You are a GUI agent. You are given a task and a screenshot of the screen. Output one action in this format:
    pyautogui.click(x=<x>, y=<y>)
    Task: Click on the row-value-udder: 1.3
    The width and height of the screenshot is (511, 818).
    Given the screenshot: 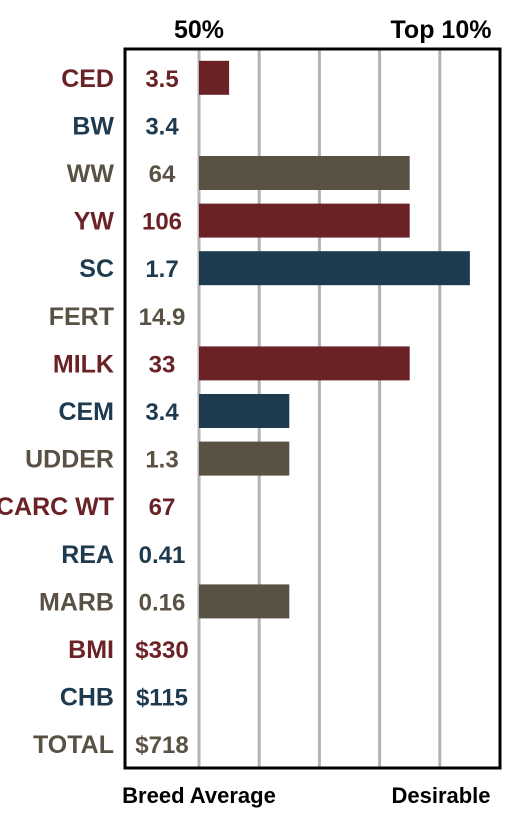 What is the action you would take?
    pyautogui.click(x=161, y=460)
    